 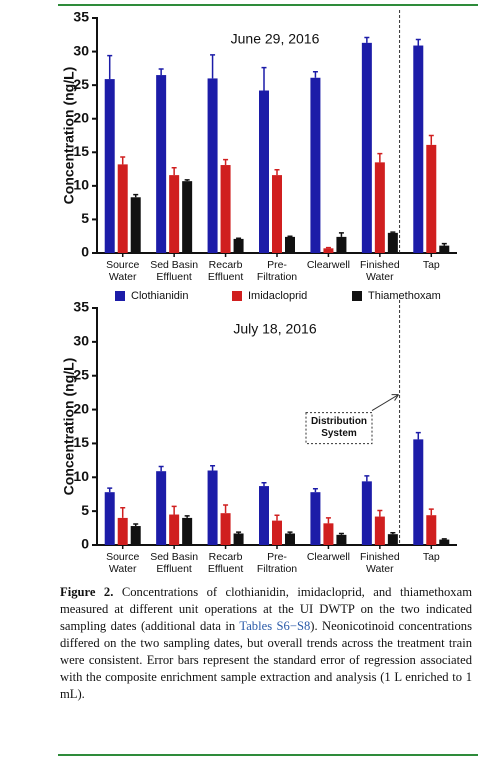 What do you see at coordinates (275, 626) in the screenshot?
I see `caption-link: Tables S6−S8` at bounding box center [275, 626].